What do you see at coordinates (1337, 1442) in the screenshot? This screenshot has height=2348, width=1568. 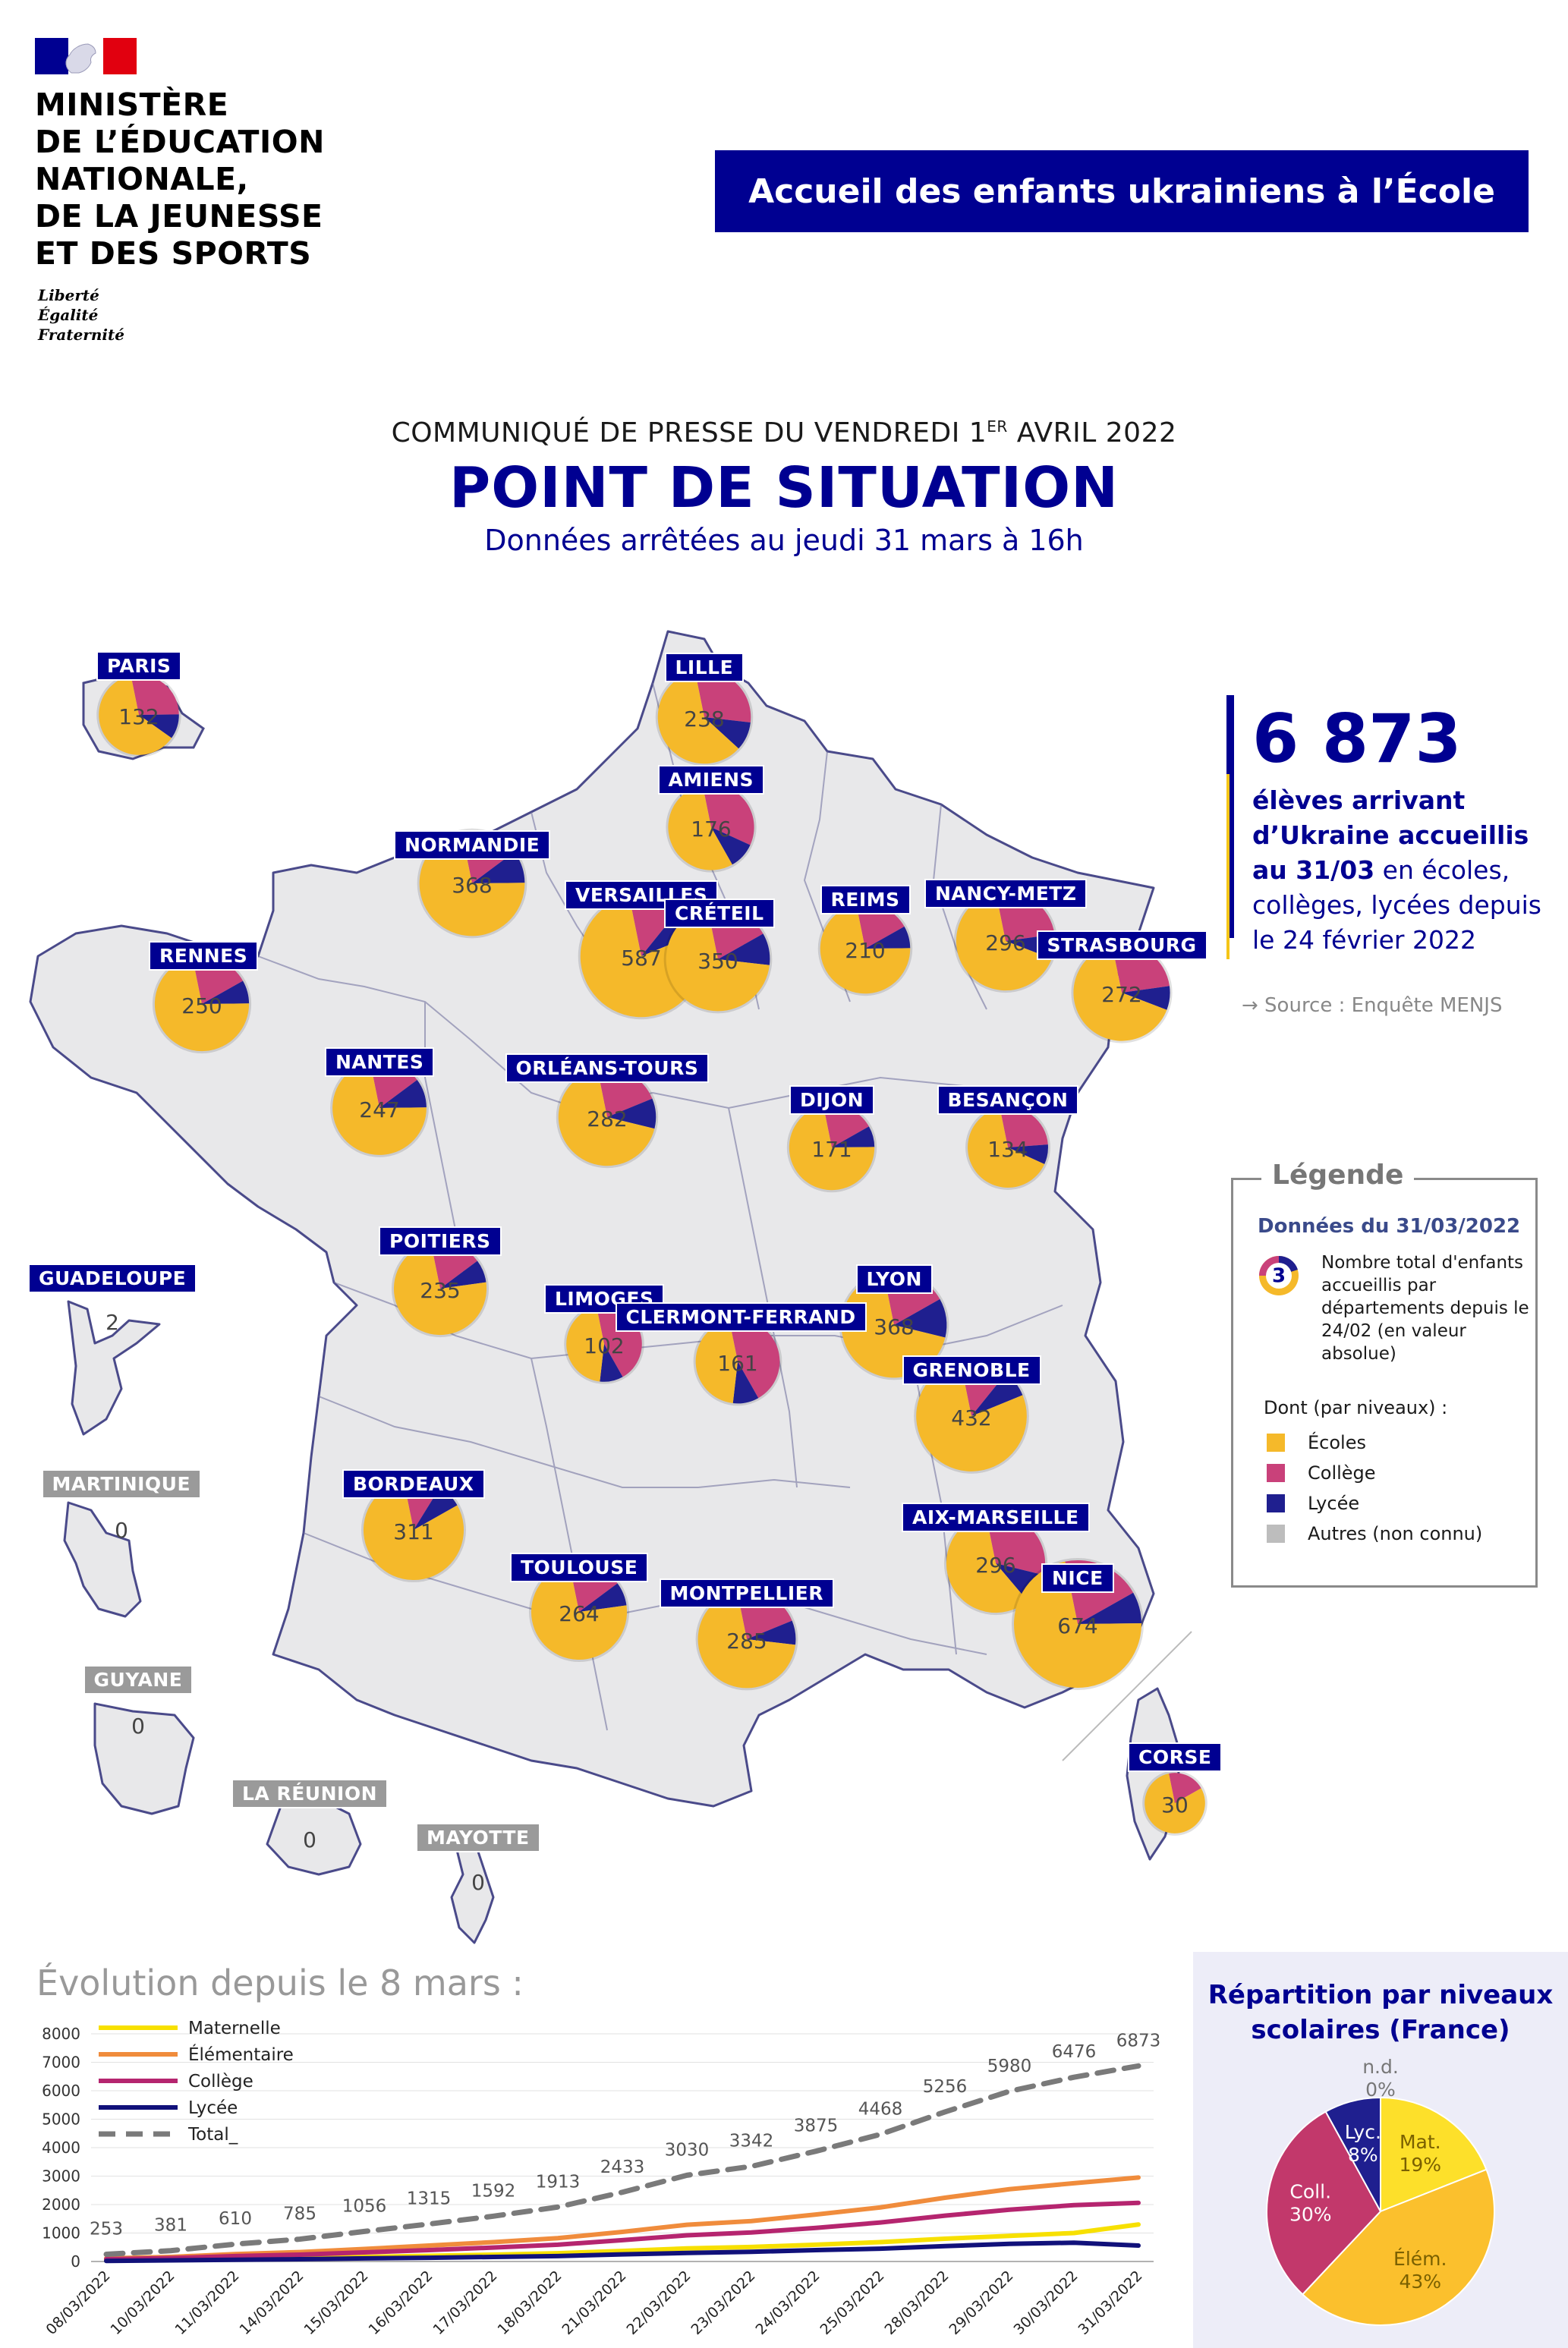 I see `legend-item-label: Écoles` at bounding box center [1337, 1442].